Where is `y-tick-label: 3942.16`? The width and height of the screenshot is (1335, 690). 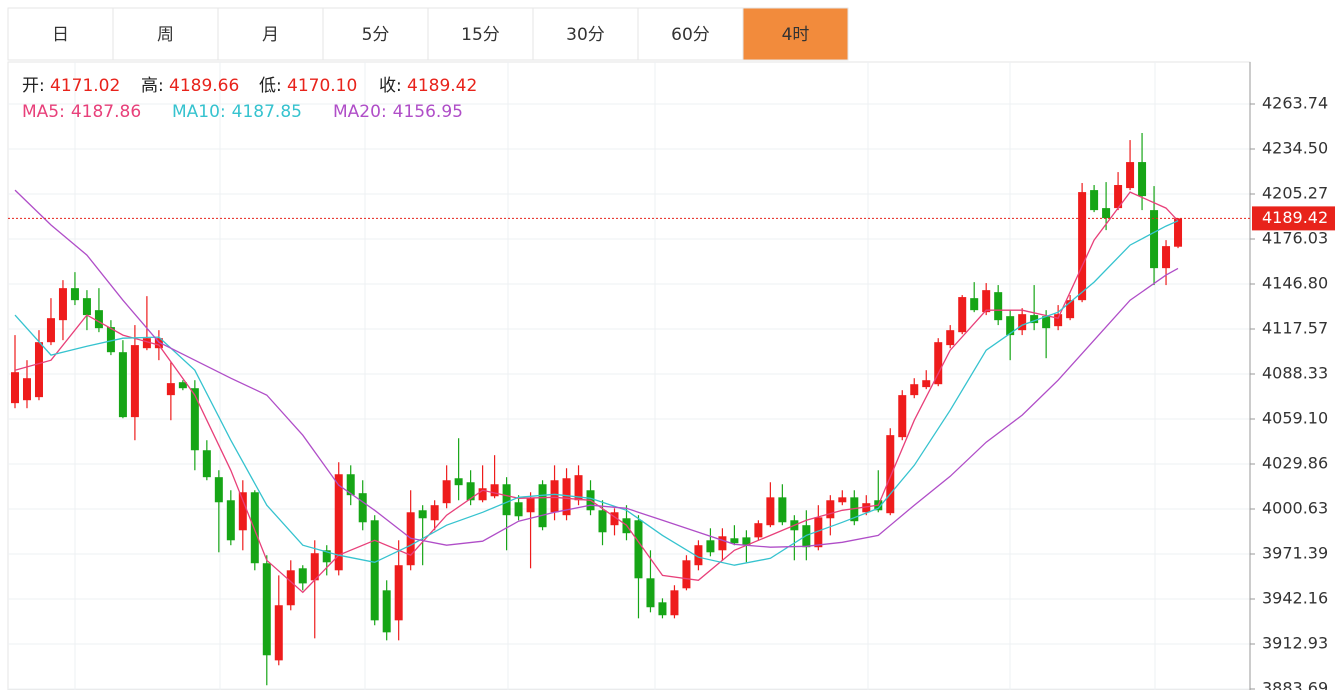 y-tick-label: 3942.16 is located at coordinates (1295, 597).